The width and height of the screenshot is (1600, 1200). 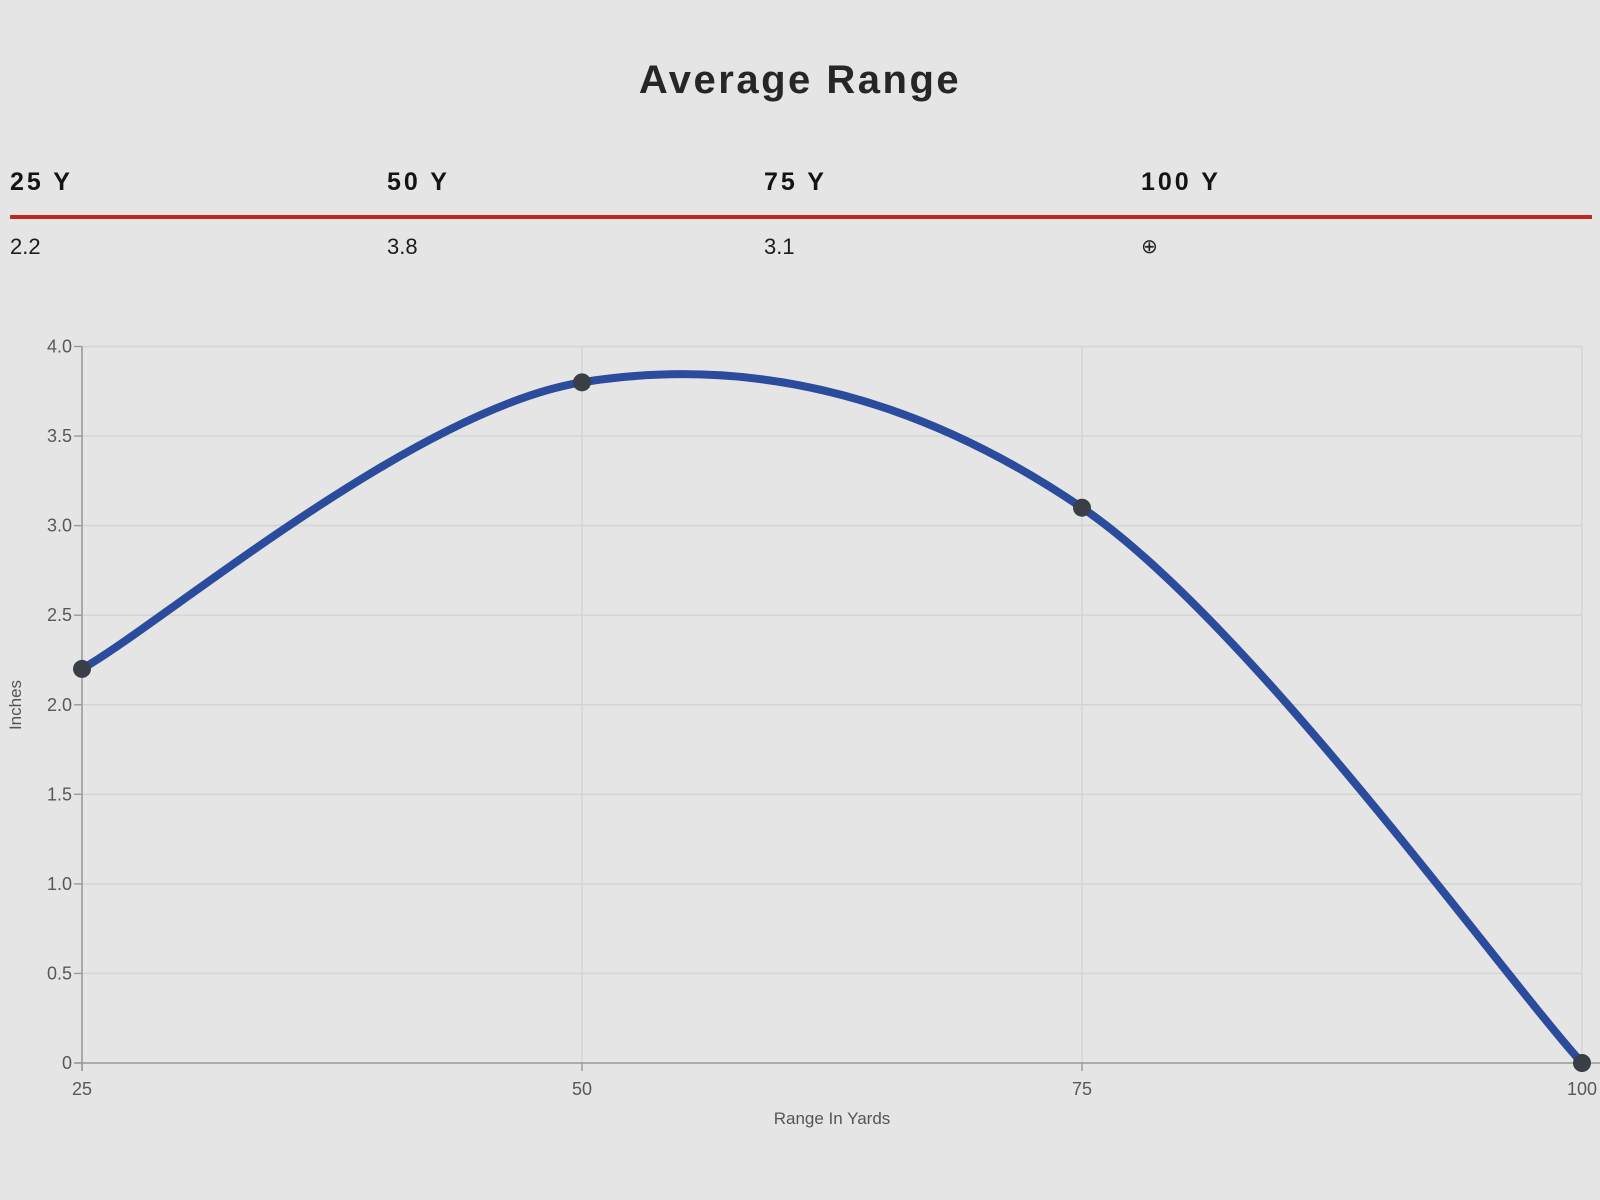 I want to click on data-point-100y, so click(x=1582, y=1063).